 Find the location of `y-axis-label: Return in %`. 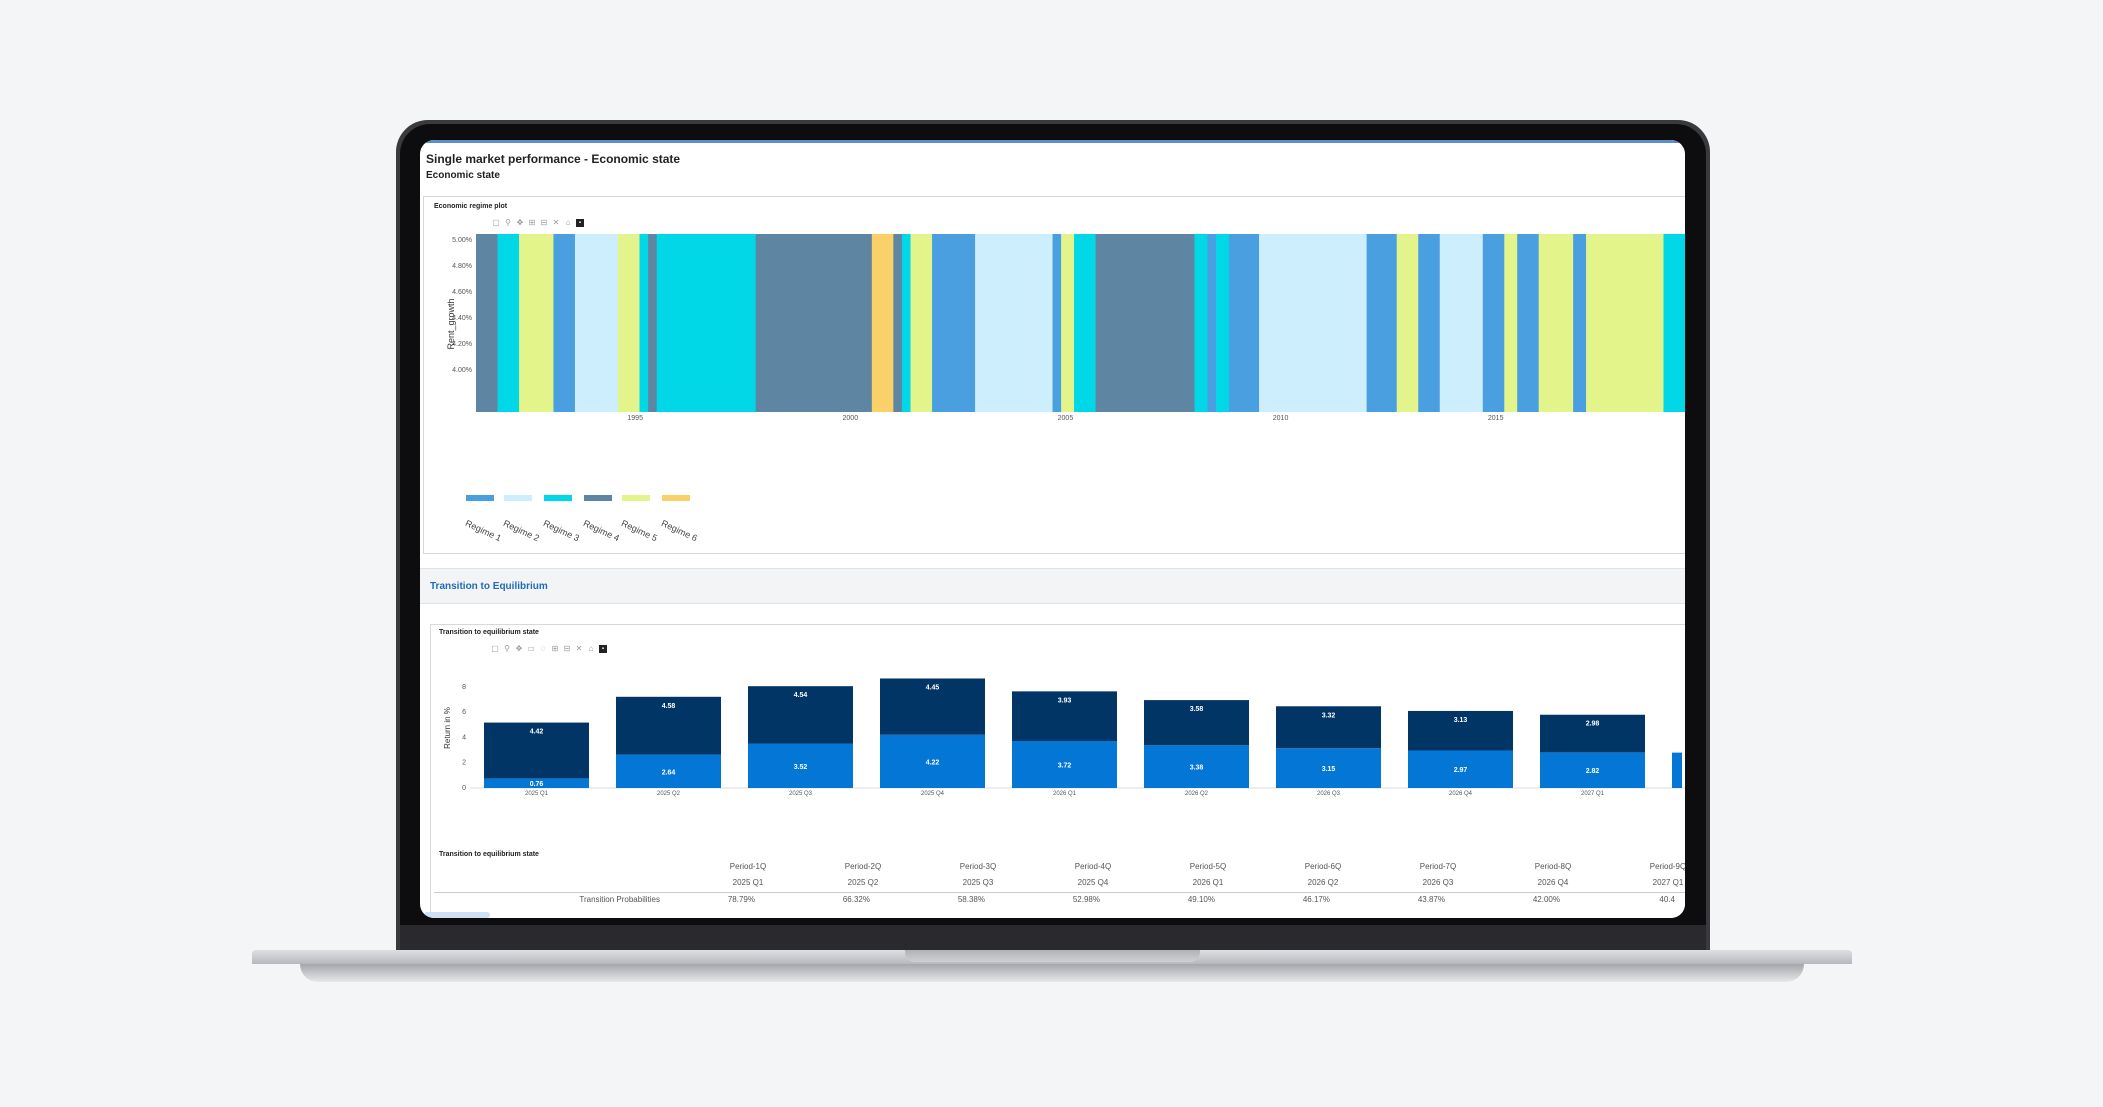

y-axis-label: Return in % is located at coordinates (447, 728).